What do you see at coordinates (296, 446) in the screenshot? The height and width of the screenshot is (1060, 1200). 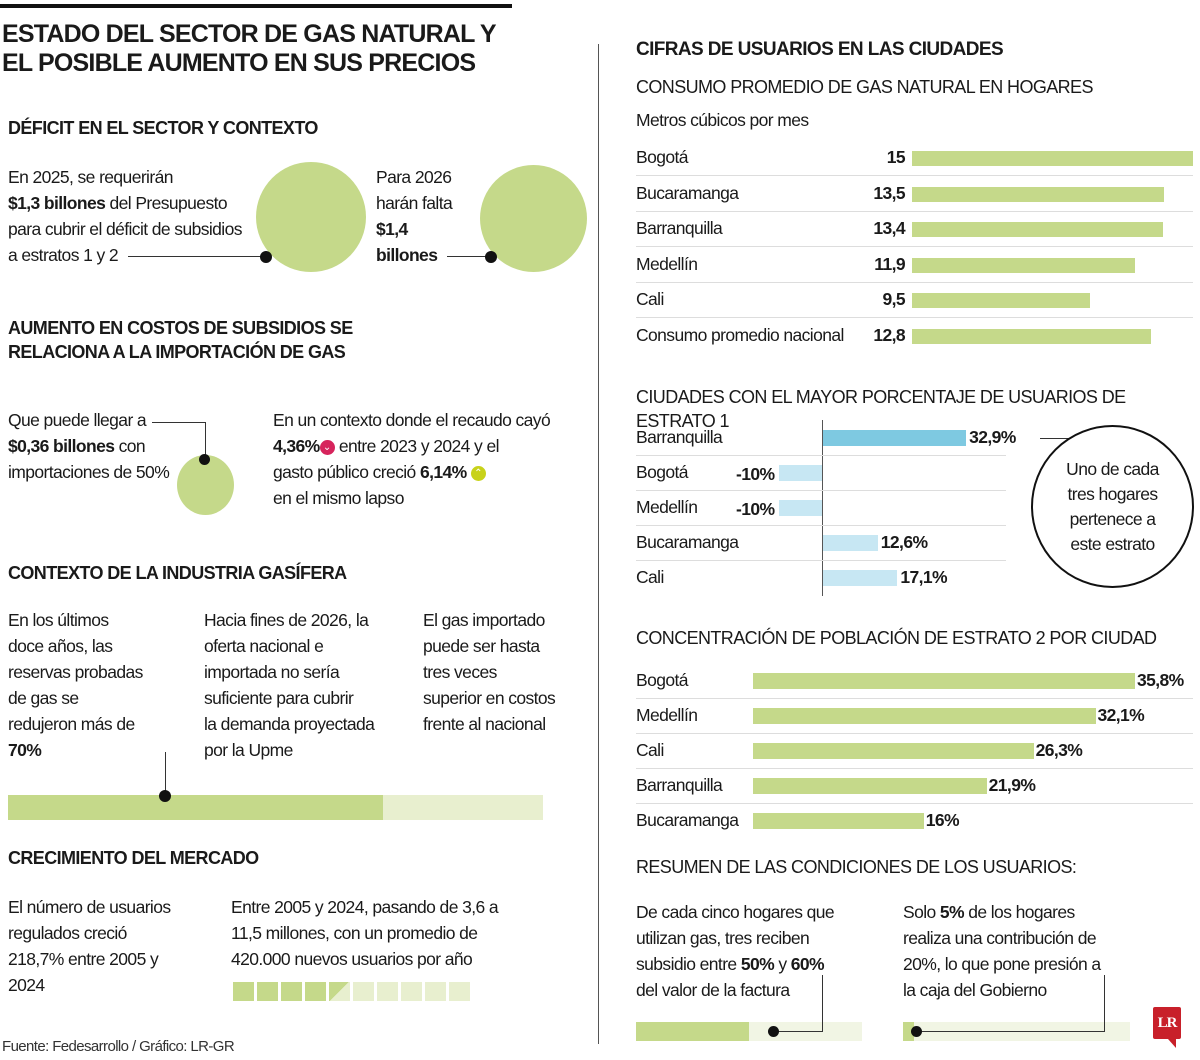 I see `recaudo-drop-value: 4,36%` at bounding box center [296, 446].